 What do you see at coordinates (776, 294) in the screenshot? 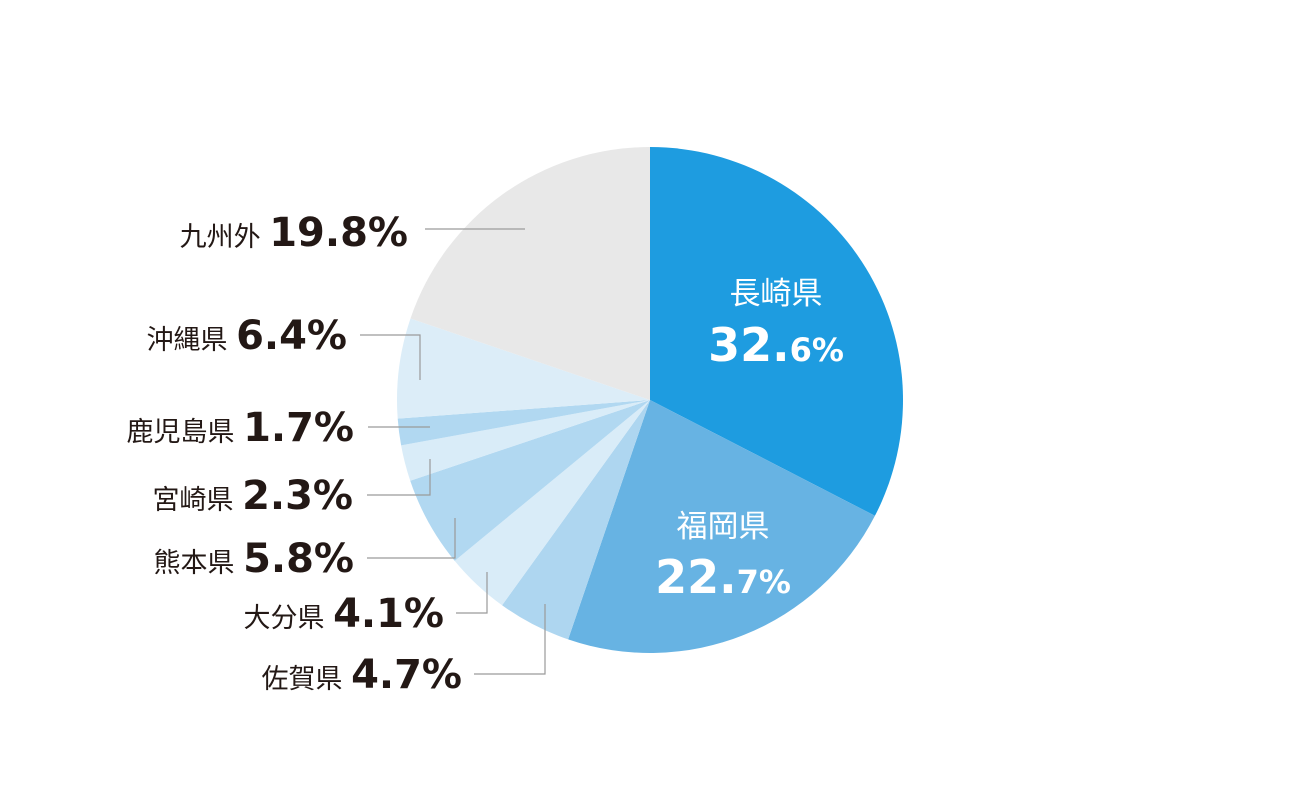
I see `slice-label-0: 長崎県` at bounding box center [776, 294].